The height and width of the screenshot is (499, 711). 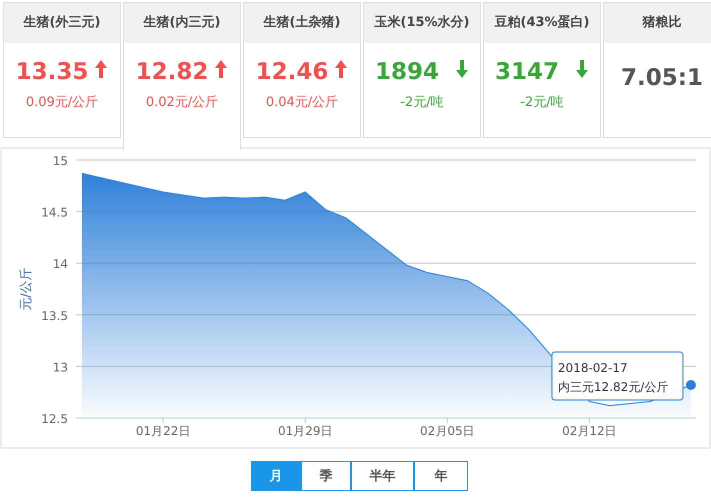 I want to click on x-tick-label: 01月22日, so click(x=163, y=431).